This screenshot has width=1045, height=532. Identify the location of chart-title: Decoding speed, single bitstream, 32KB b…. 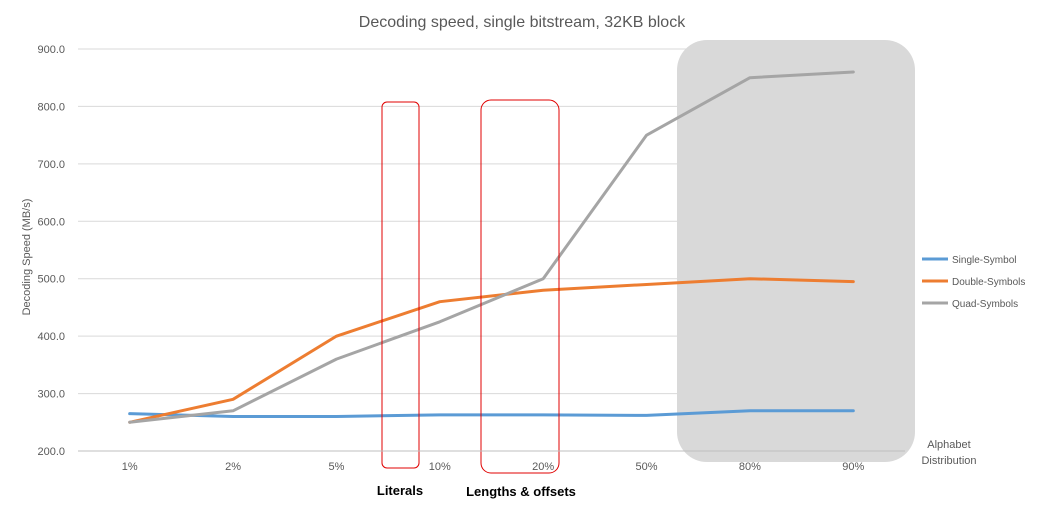
(522, 22).